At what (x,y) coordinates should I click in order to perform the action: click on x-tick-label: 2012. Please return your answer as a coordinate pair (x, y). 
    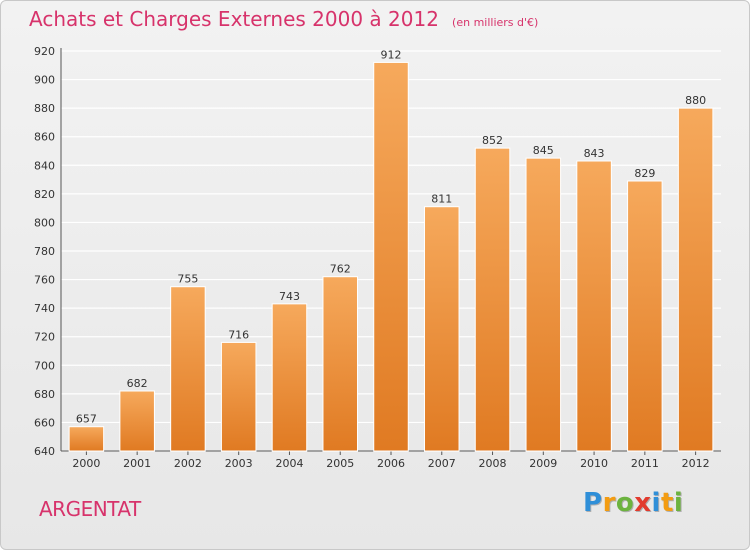
    Looking at the image, I should click on (696, 463).